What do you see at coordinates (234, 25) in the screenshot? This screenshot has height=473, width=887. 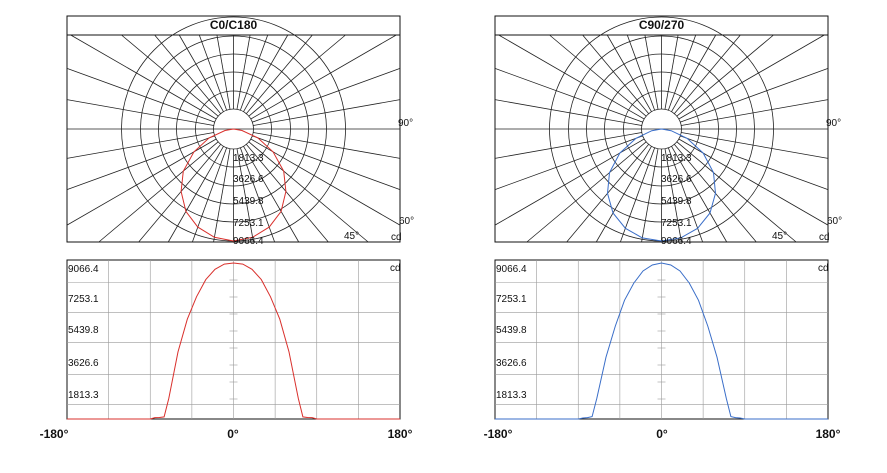 I see `polar-title-left: C0/C180` at bounding box center [234, 25].